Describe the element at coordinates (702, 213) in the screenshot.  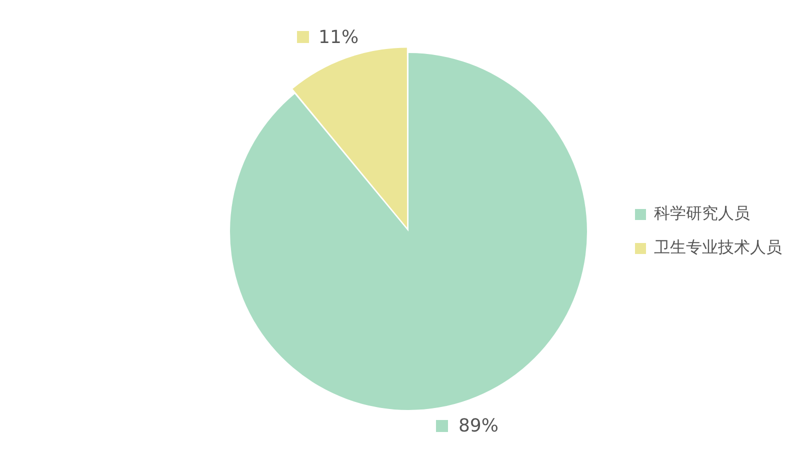
I see `legend-label: 科学研究人员` at that location.